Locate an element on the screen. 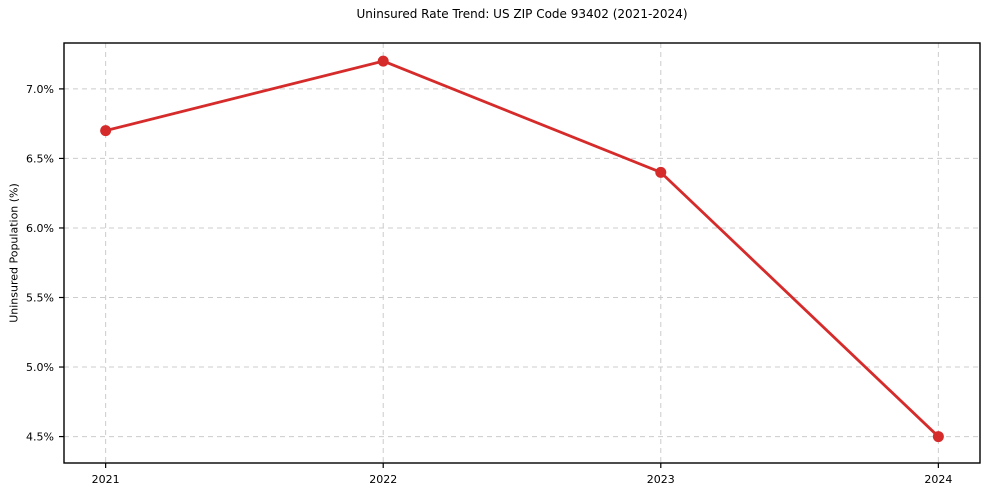  y-tick-label: 6.5% is located at coordinates (40, 158).